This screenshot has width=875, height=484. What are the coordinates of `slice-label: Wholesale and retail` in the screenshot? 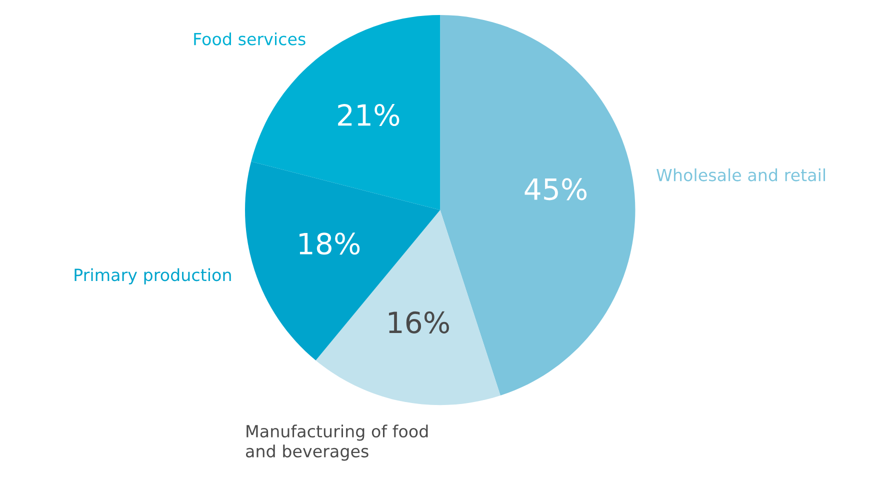 It's located at (741, 175).